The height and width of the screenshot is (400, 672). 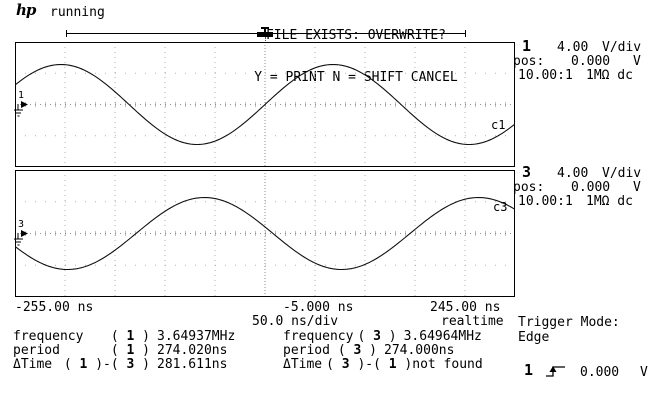 I want to click on measurement-source: ( 3 )-( 1 ), so click(x=369, y=364).